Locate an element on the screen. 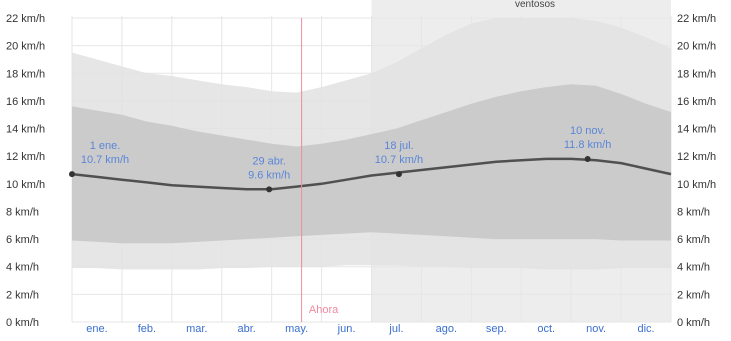 The width and height of the screenshot is (731, 341). x-tick-label: ago. is located at coordinates (446, 329).